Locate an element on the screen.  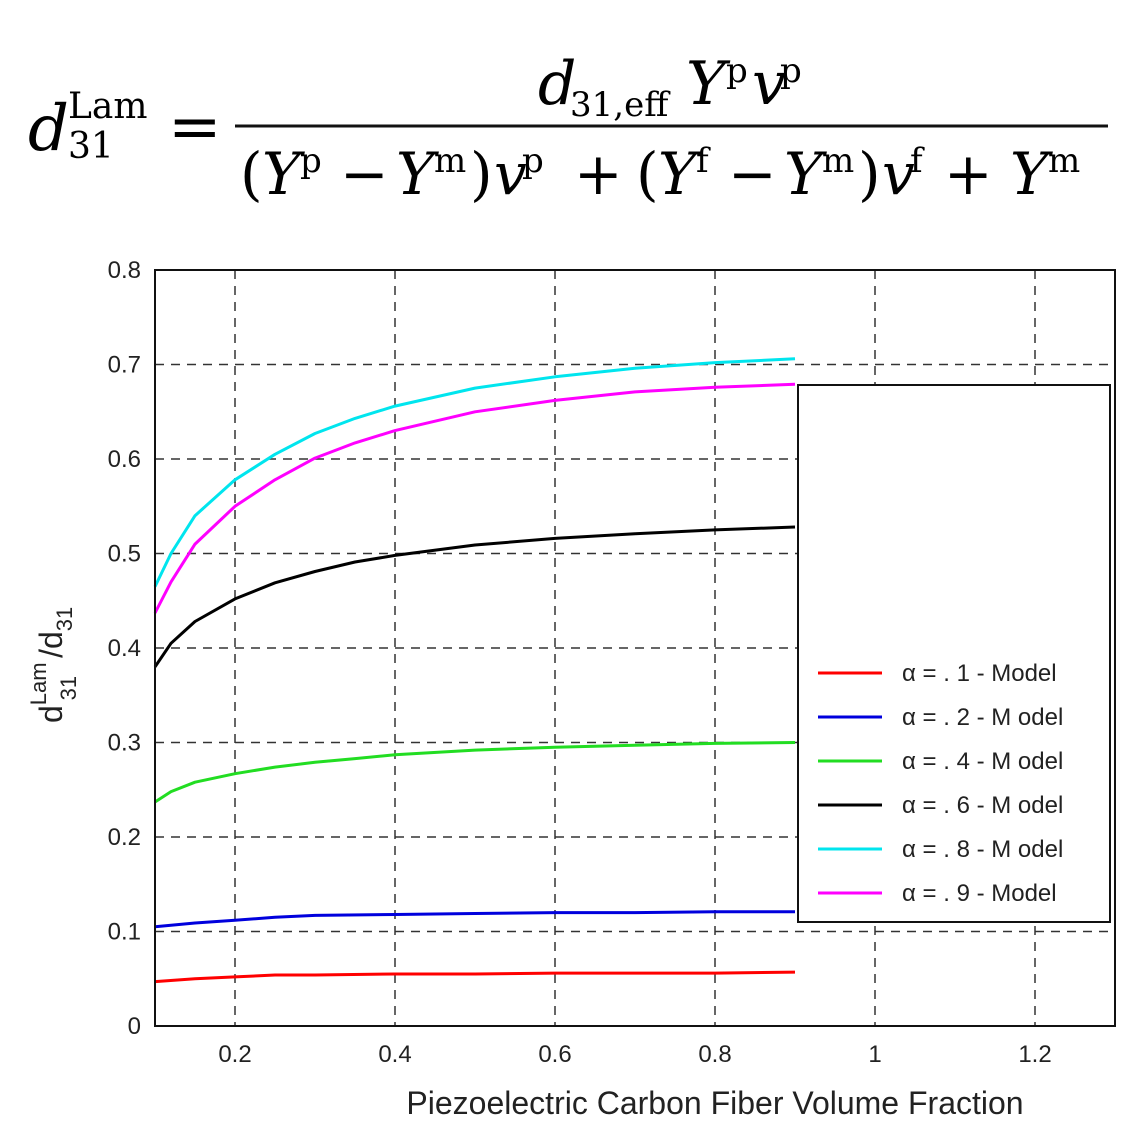
formula-den-v1-sup: p is located at coordinates (533, 161).